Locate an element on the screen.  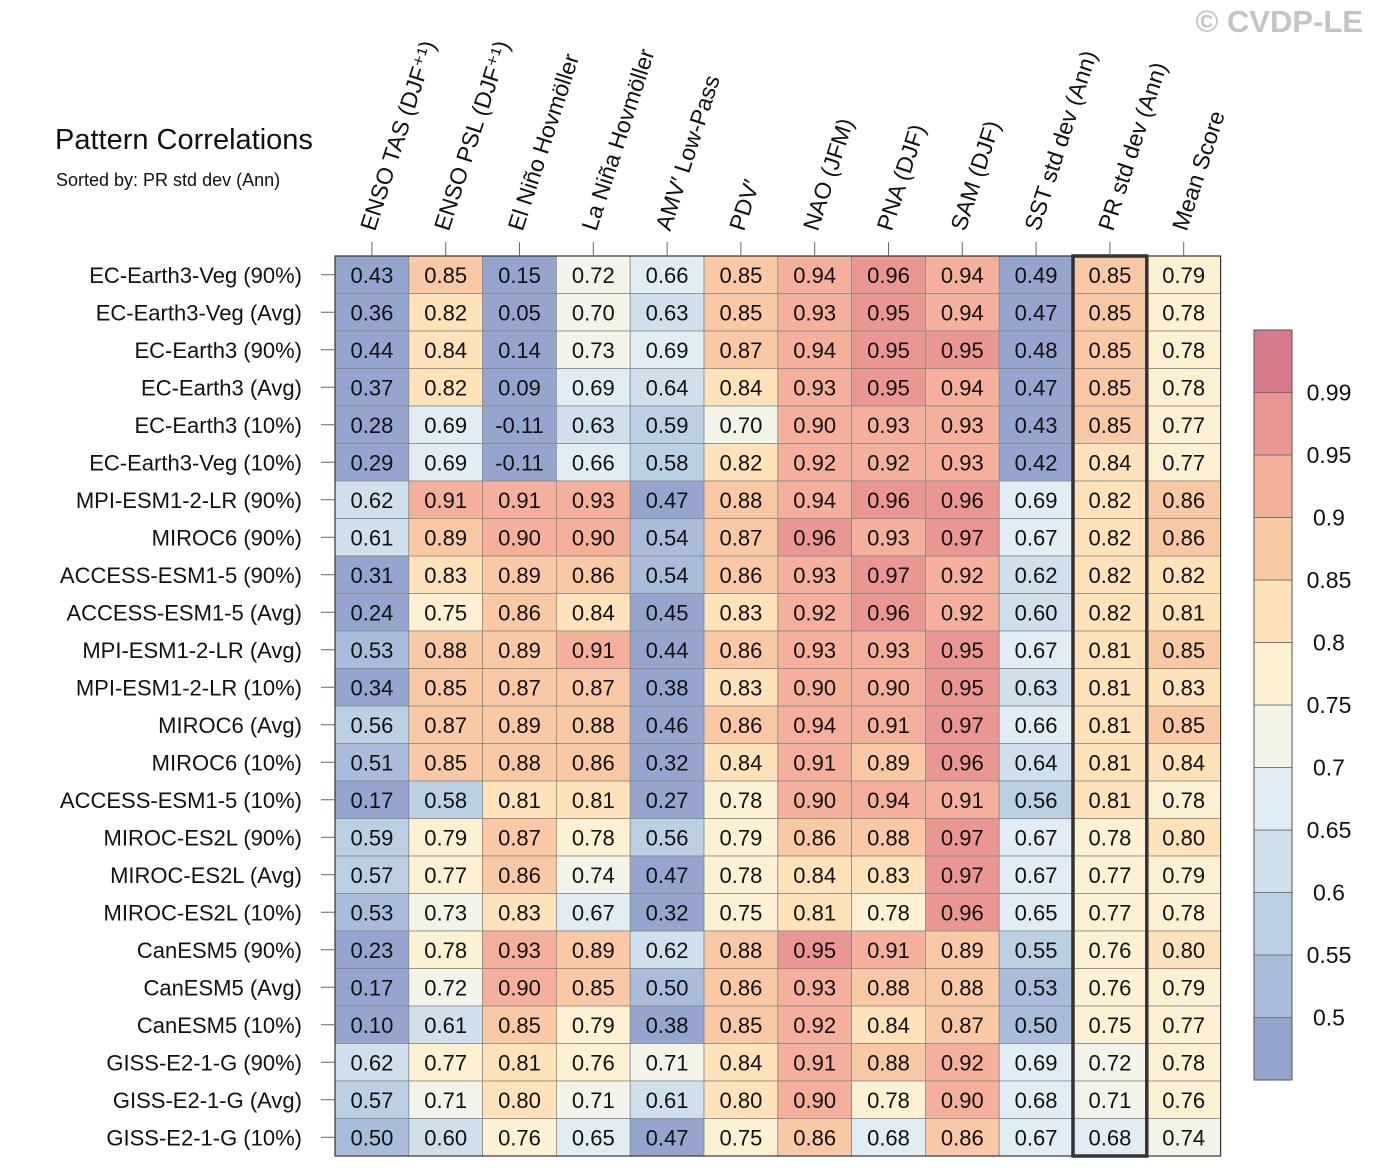
cell-value-label: 0.71 is located at coordinates (593, 1100).